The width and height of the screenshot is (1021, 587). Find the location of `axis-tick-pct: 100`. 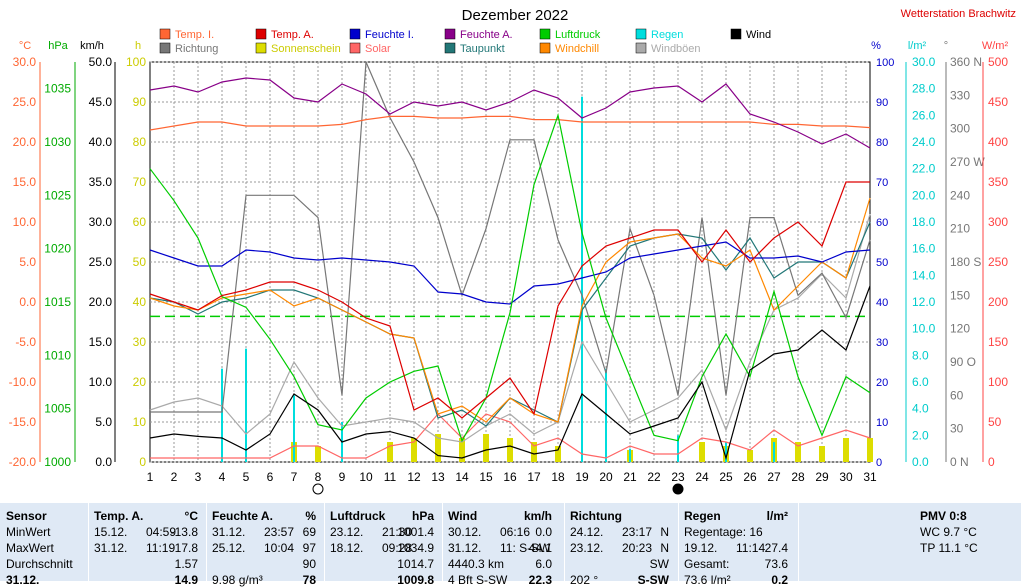

axis-tick-pct: 100 is located at coordinates (885, 63).